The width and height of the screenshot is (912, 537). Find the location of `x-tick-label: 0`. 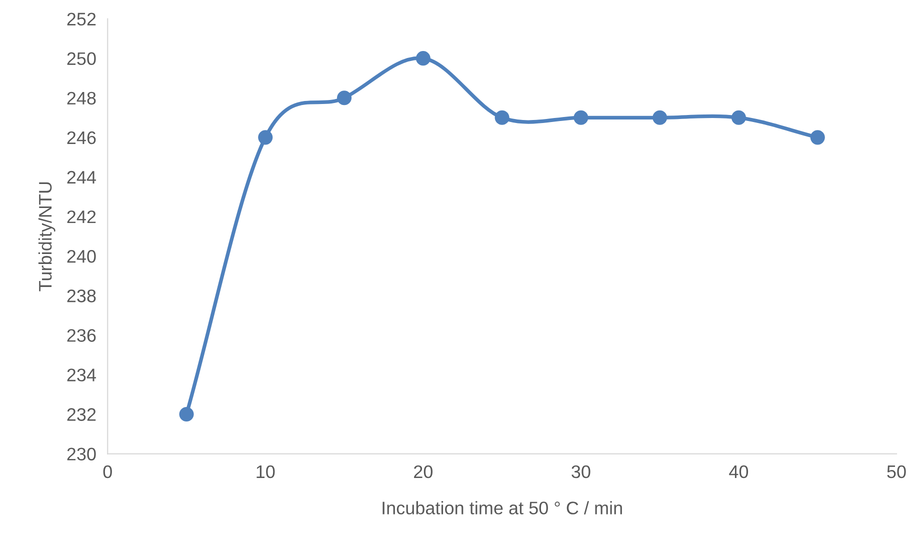

x-tick-label: 0 is located at coordinates (107, 471).